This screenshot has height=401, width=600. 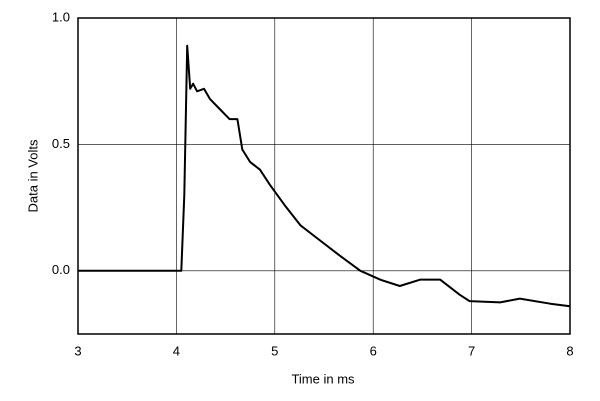 What do you see at coordinates (32, 175) in the screenshot?
I see `y-axis-label: Data in Volts` at bounding box center [32, 175].